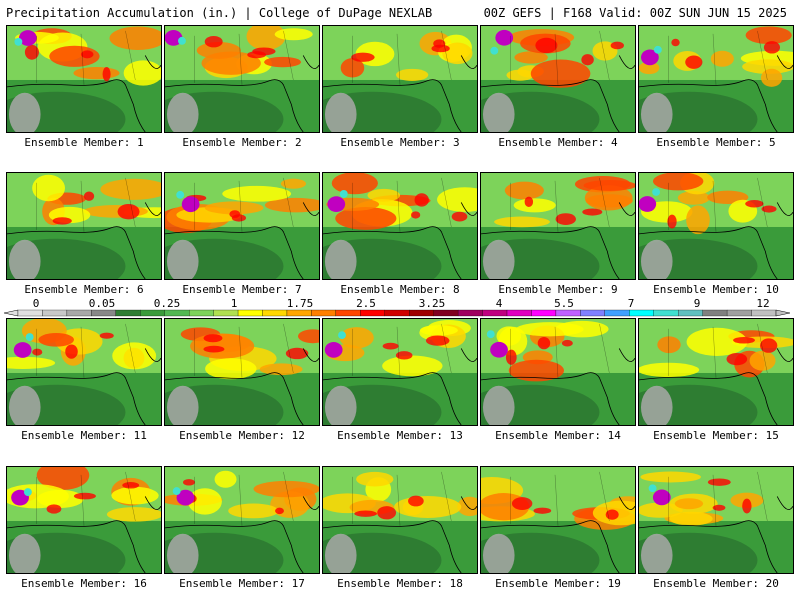 This screenshot has width=800, height=600. I want to click on colorbar-max-arrow, so click(783, 313).